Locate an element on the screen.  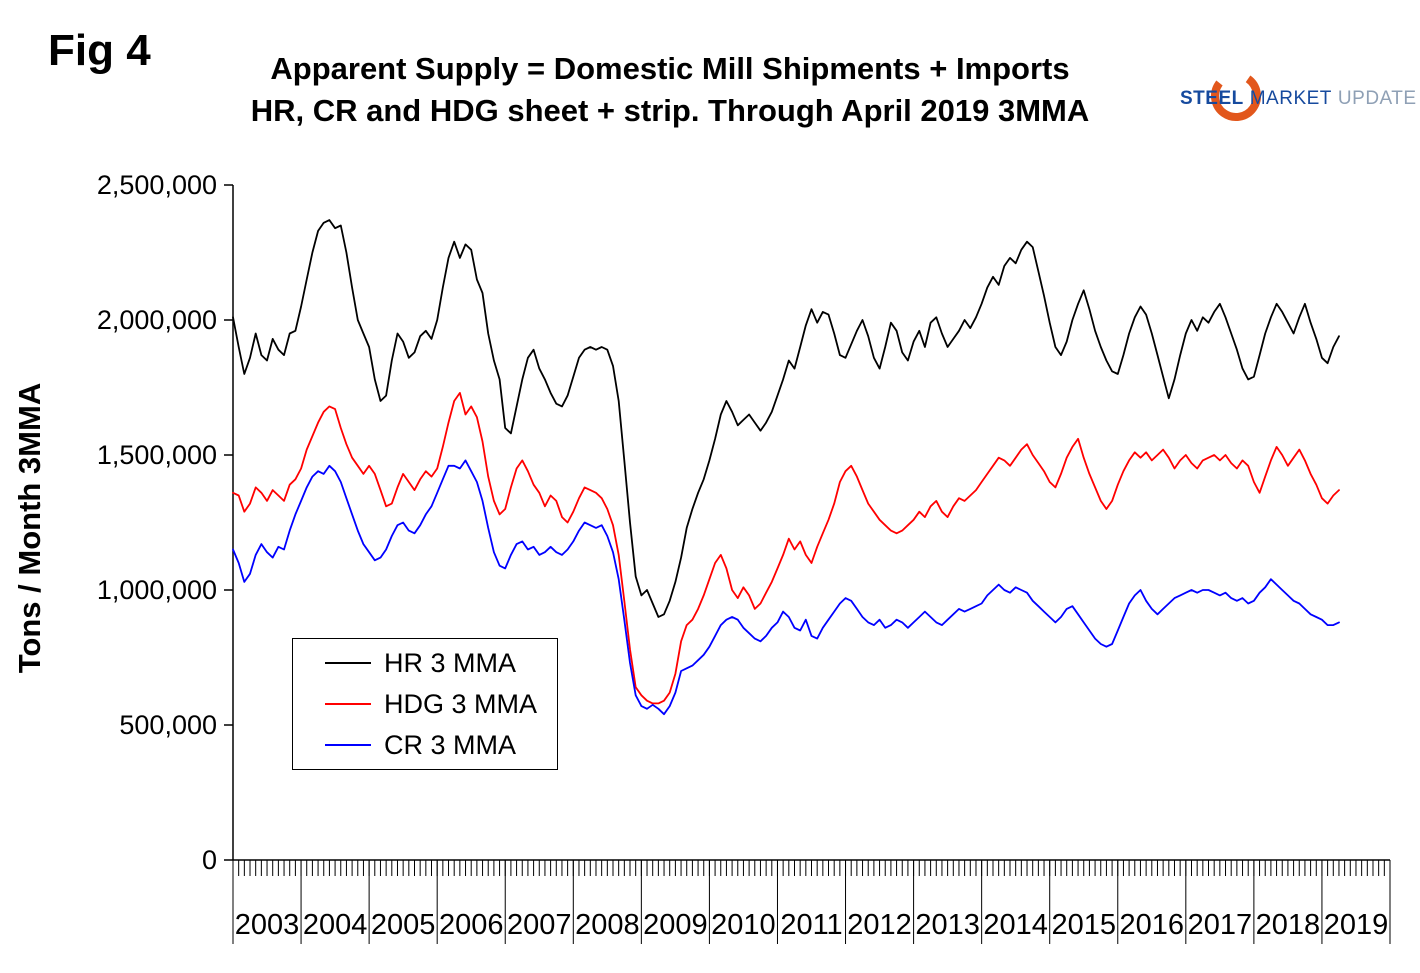
legend-label-cr: CR 3 MMA is located at coordinates (450, 744).